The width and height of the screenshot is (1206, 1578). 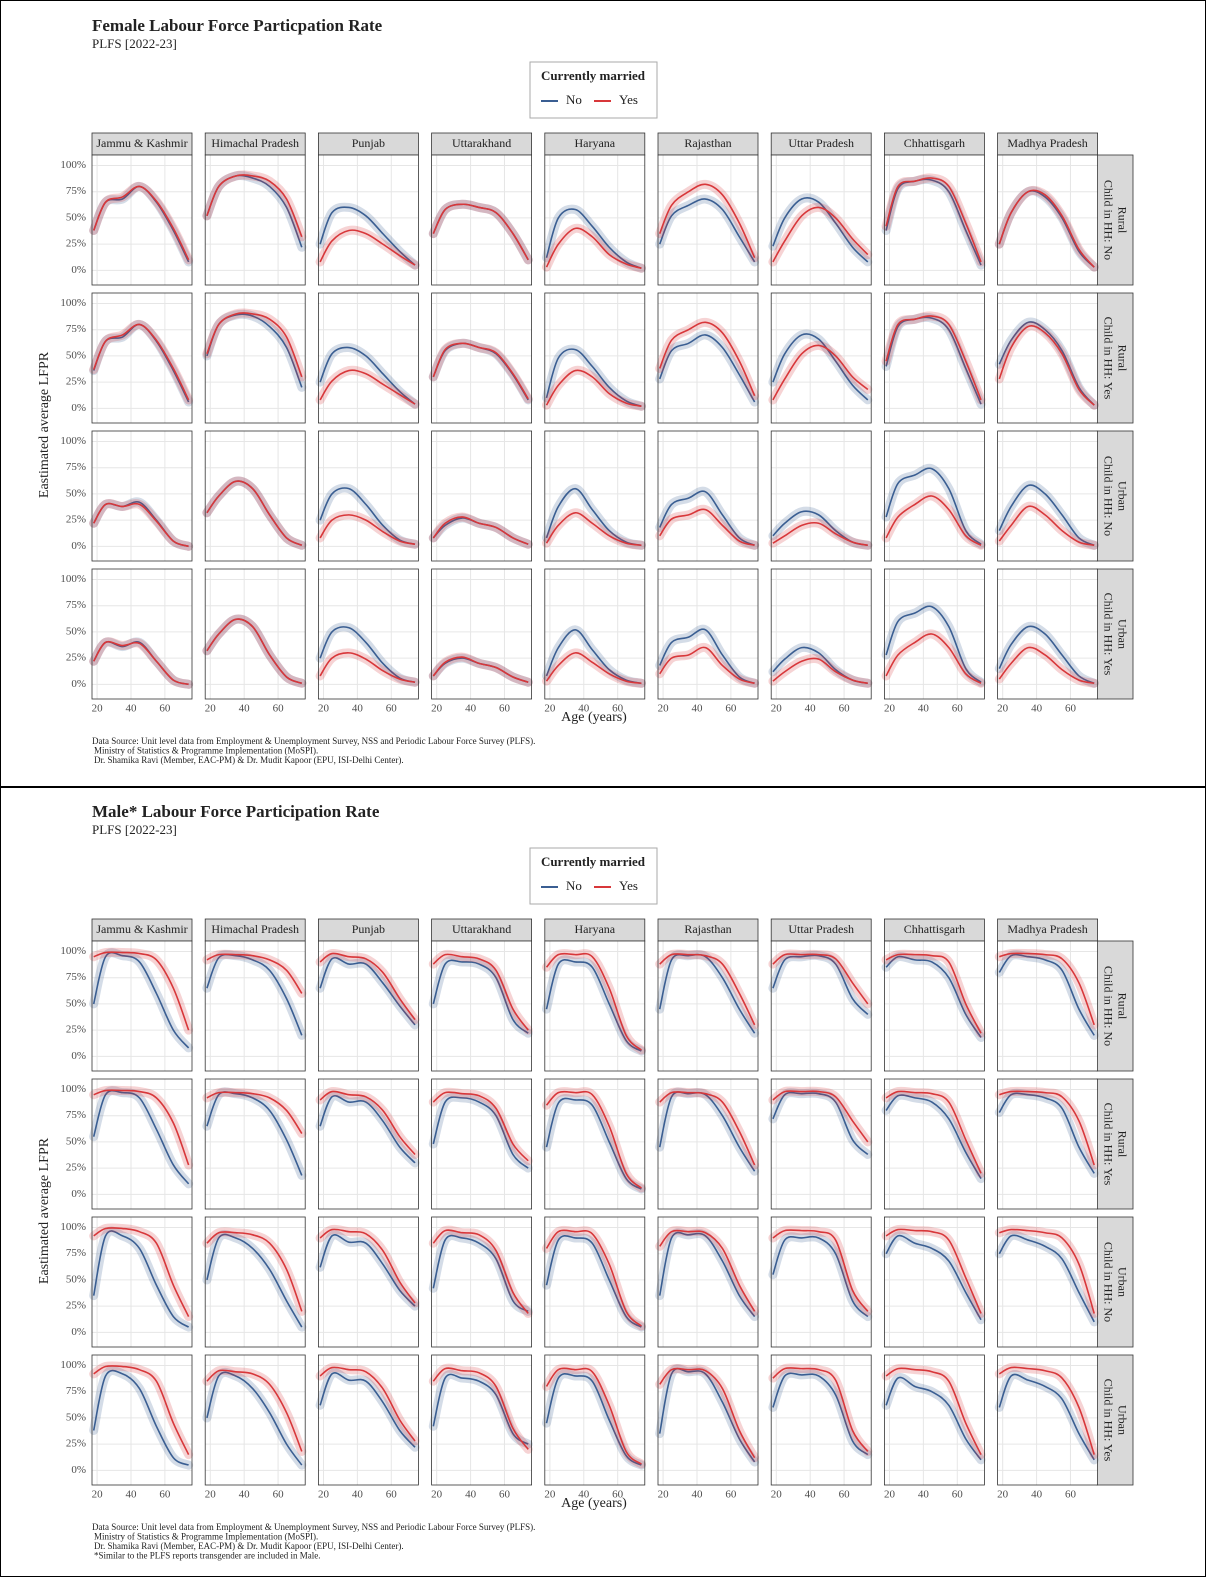 What do you see at coordinates (594, 1503) in the screenshot?
I see `x-axis-title: Age (years)` at bounding box center [594, 1503].